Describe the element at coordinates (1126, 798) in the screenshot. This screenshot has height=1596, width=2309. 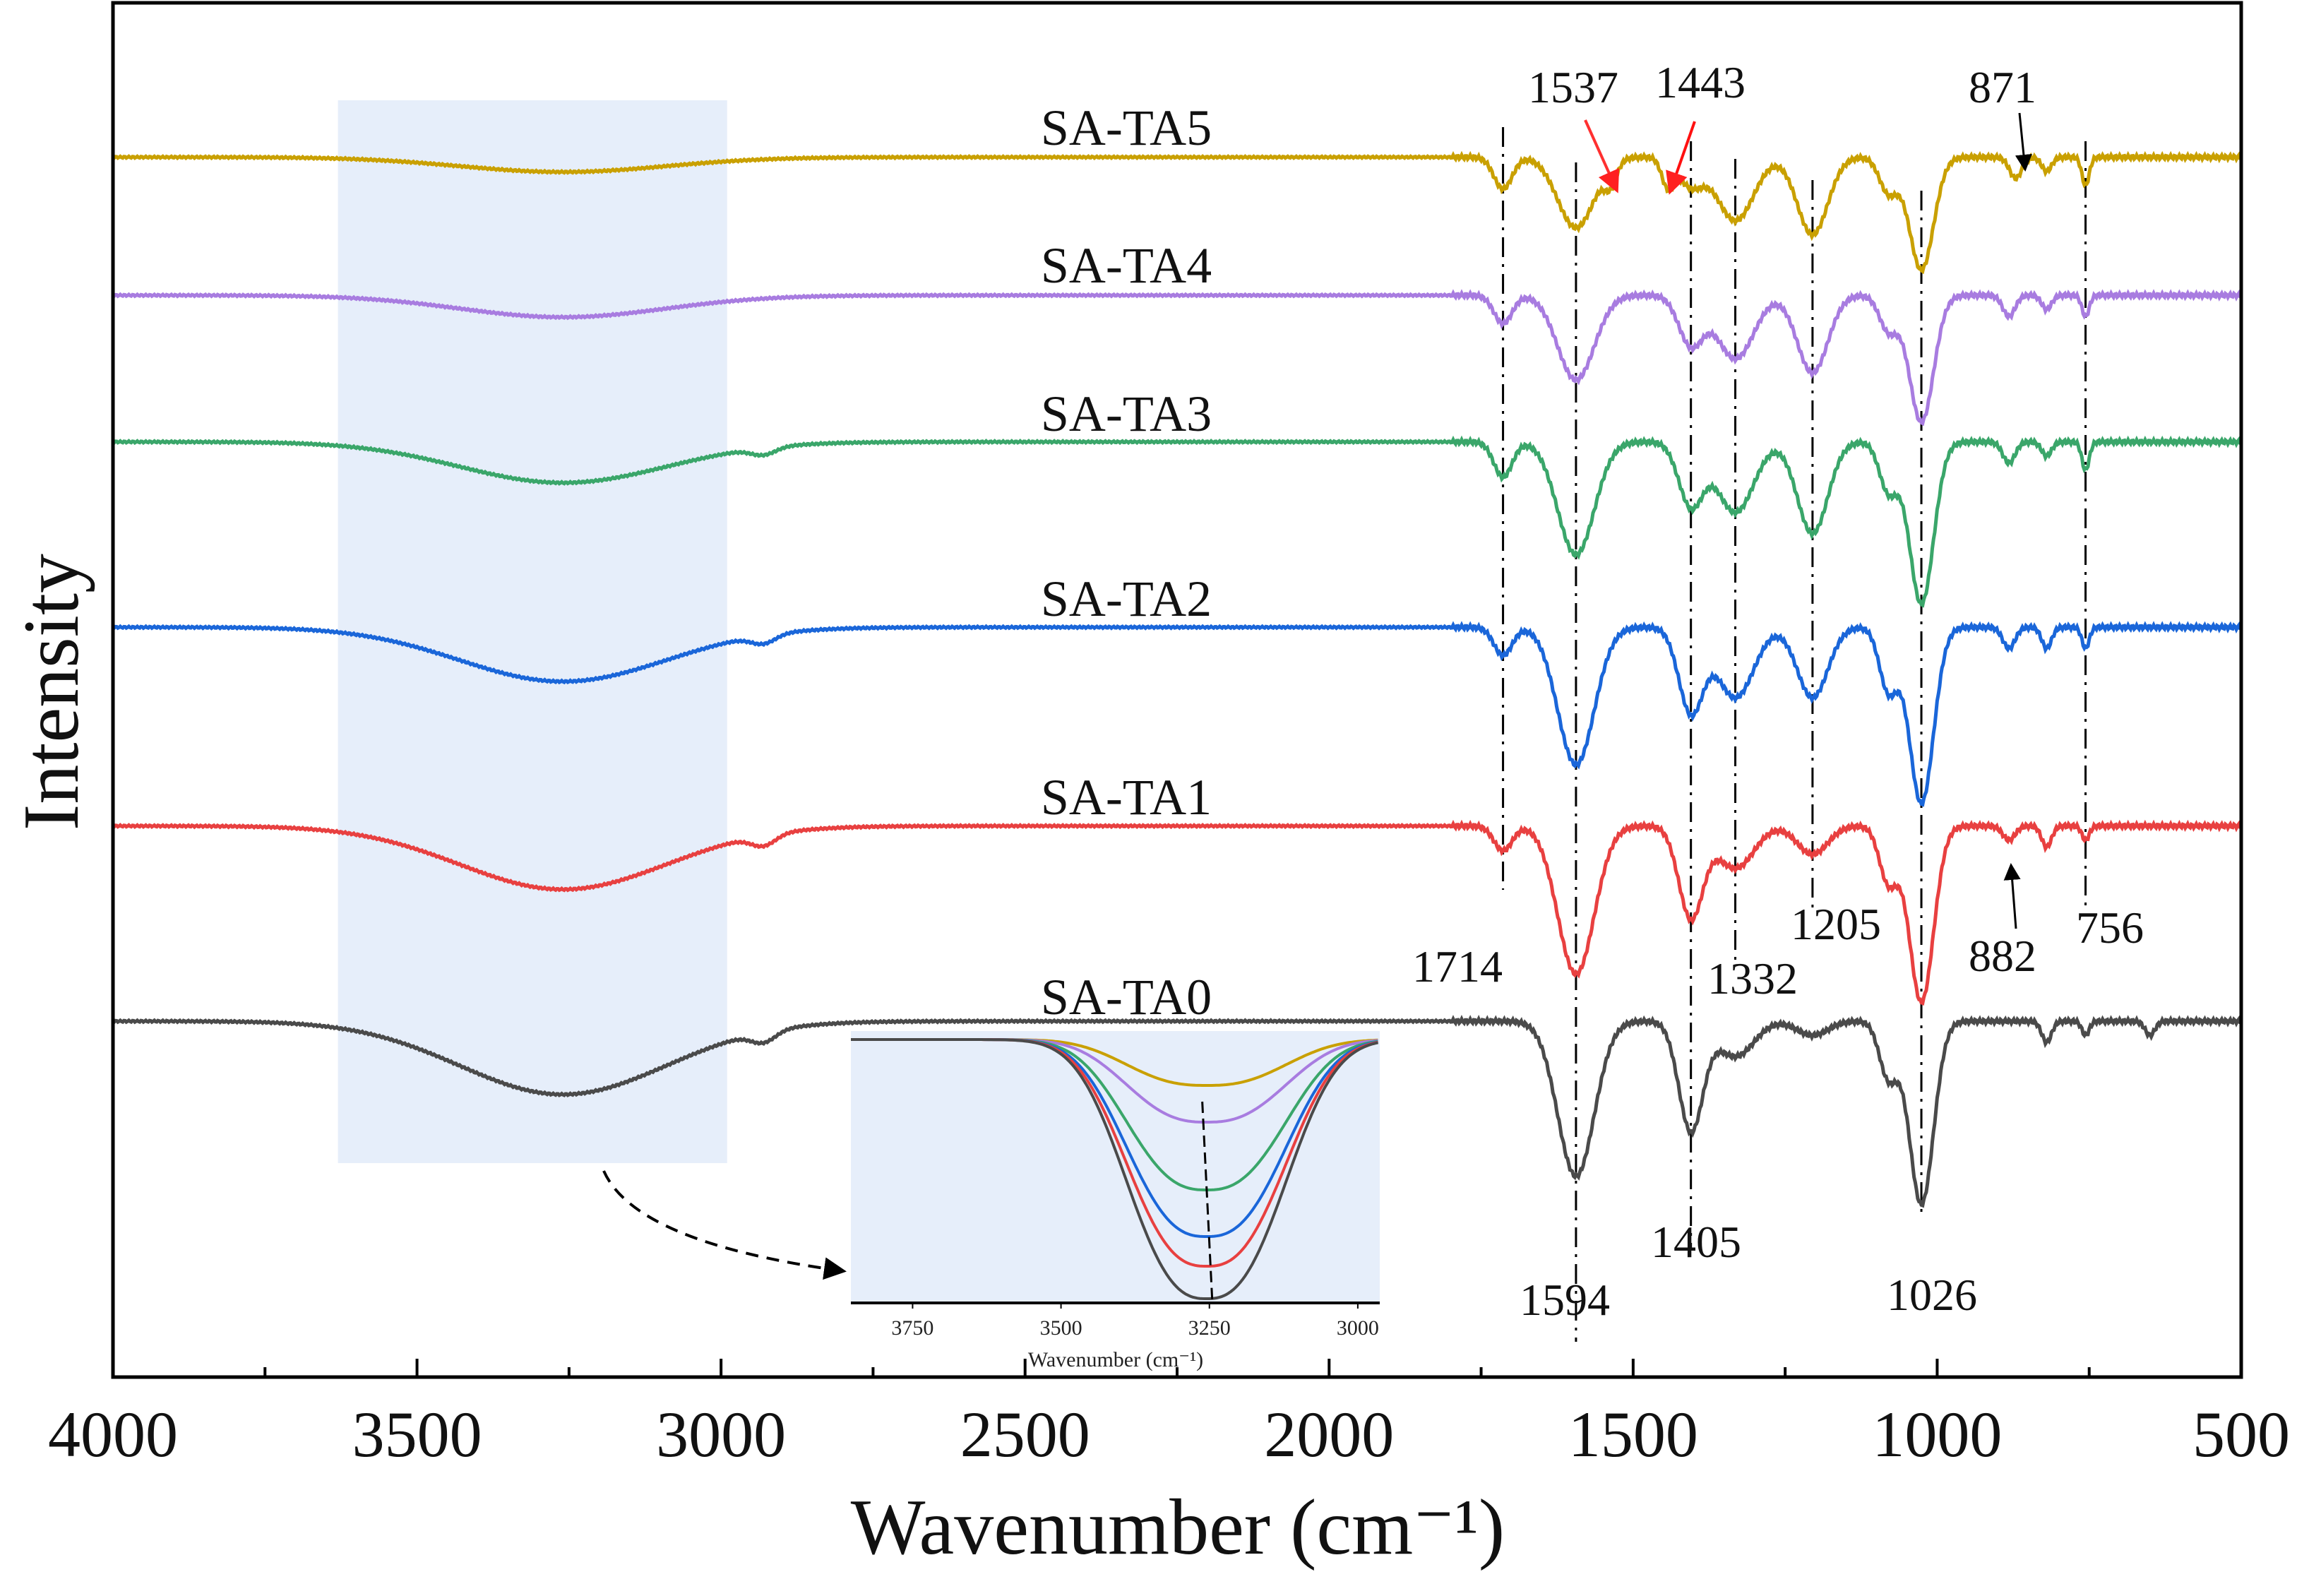
I see `series-label-sa-ta1: SA-TA1` at that location.